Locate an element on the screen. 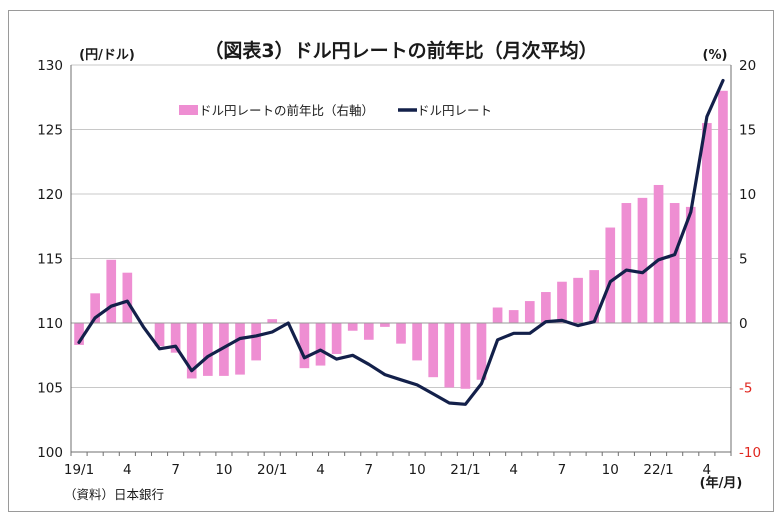 The image size is (784, 531). left-tick-label: 105 is located at coordinates (50, 389).